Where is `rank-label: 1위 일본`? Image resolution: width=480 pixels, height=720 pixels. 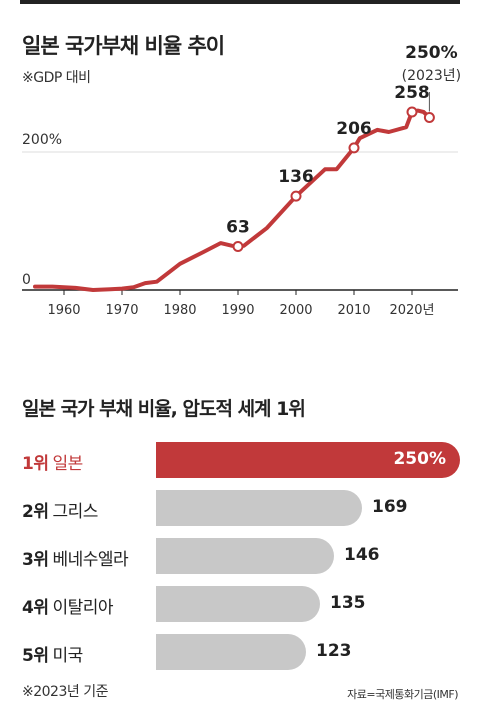 rank-label: 1위 일본 is located at coordinates (52, 461).